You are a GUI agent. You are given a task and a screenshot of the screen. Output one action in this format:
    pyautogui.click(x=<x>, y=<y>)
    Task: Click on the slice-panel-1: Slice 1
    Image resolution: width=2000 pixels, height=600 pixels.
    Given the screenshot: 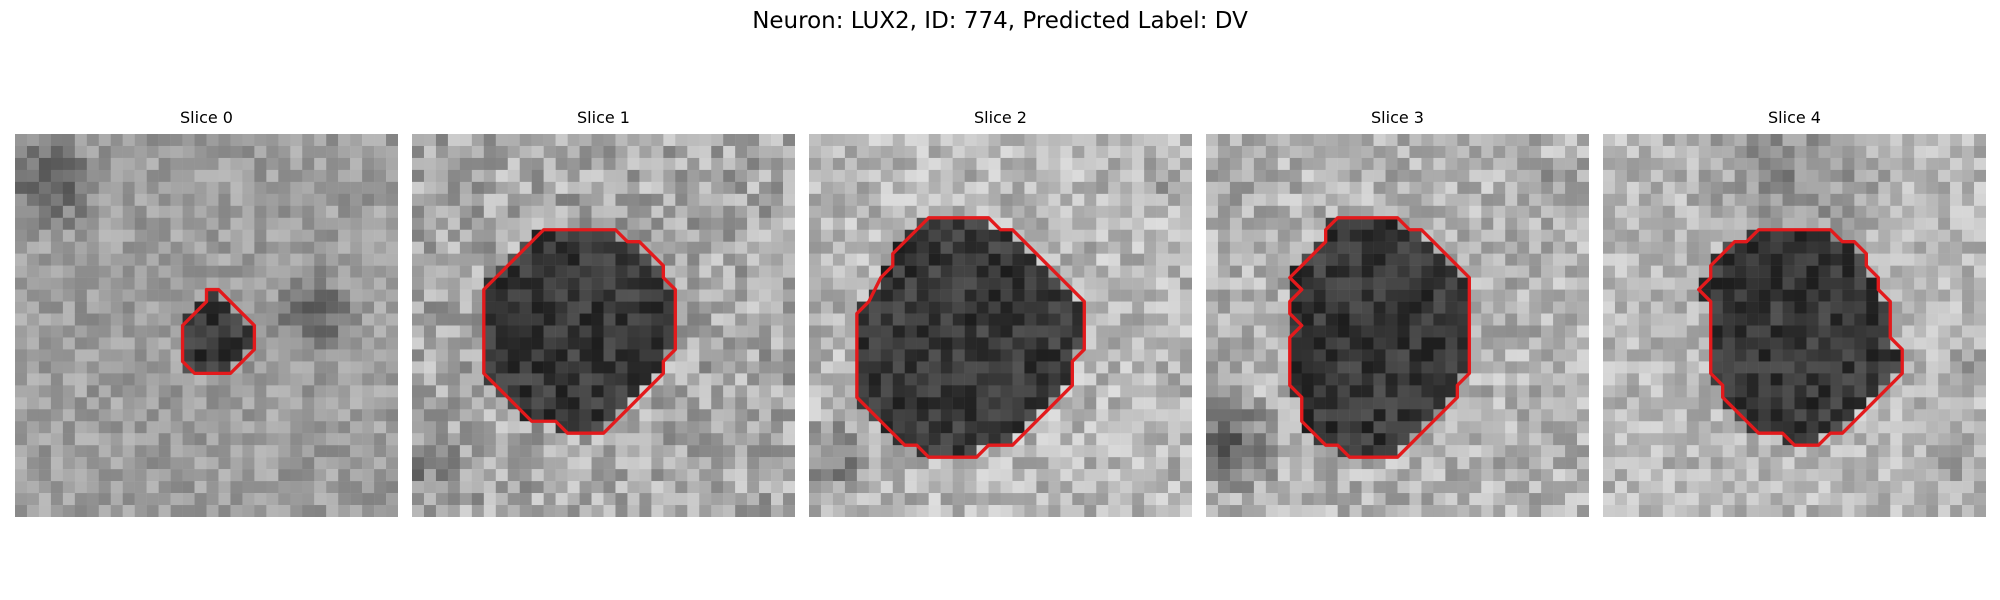 What is the action you would take?
    pyautogui.click(x=603, y=312)
    